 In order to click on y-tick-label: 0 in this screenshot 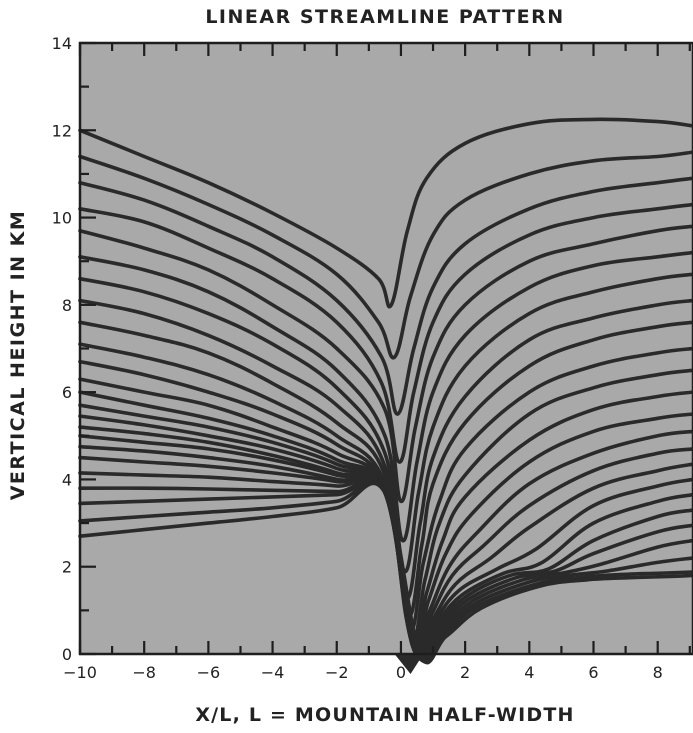, I will do `click(67, 654)`.